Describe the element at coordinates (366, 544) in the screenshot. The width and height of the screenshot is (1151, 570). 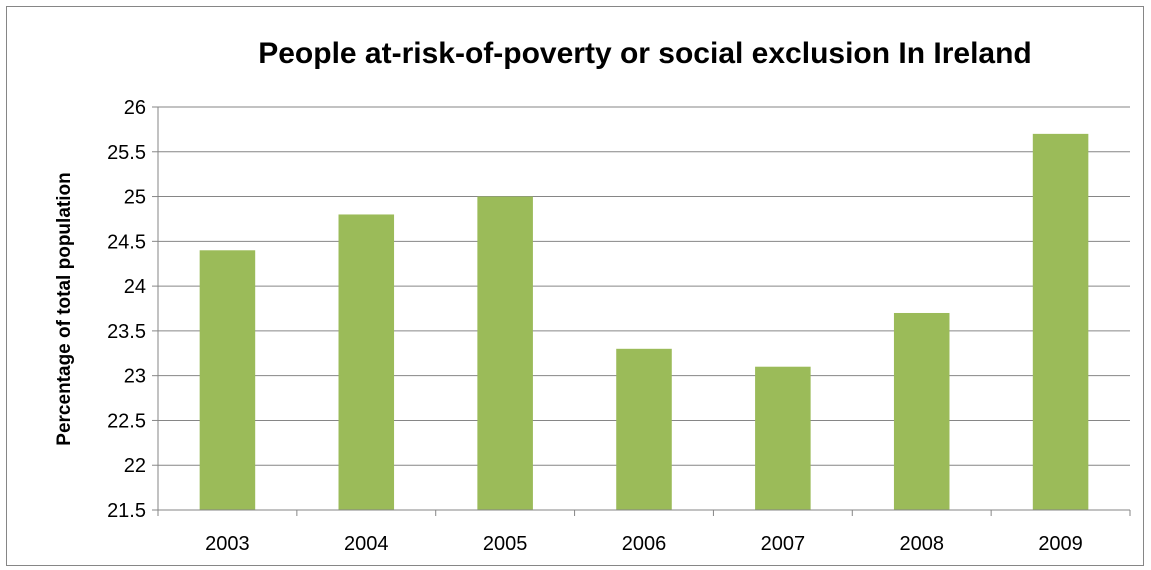
I see `x-tick-label: 2004` at that location.